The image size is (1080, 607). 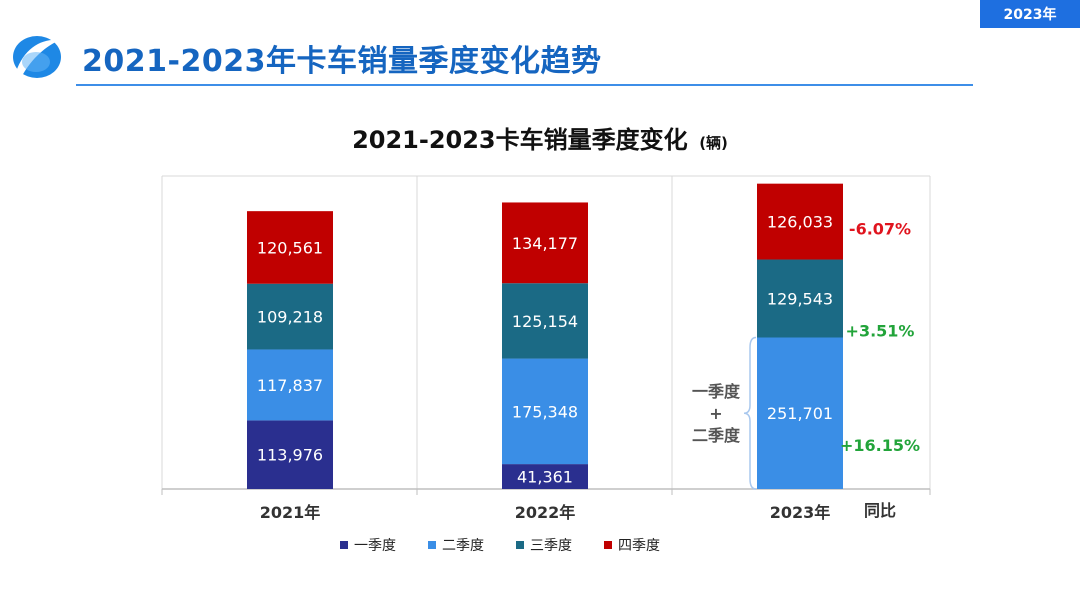 What do you see at coordinates (715, 413) in the screenshot?
I see `h1-combined-label-line-2: +` at bounding box center [715, 413].